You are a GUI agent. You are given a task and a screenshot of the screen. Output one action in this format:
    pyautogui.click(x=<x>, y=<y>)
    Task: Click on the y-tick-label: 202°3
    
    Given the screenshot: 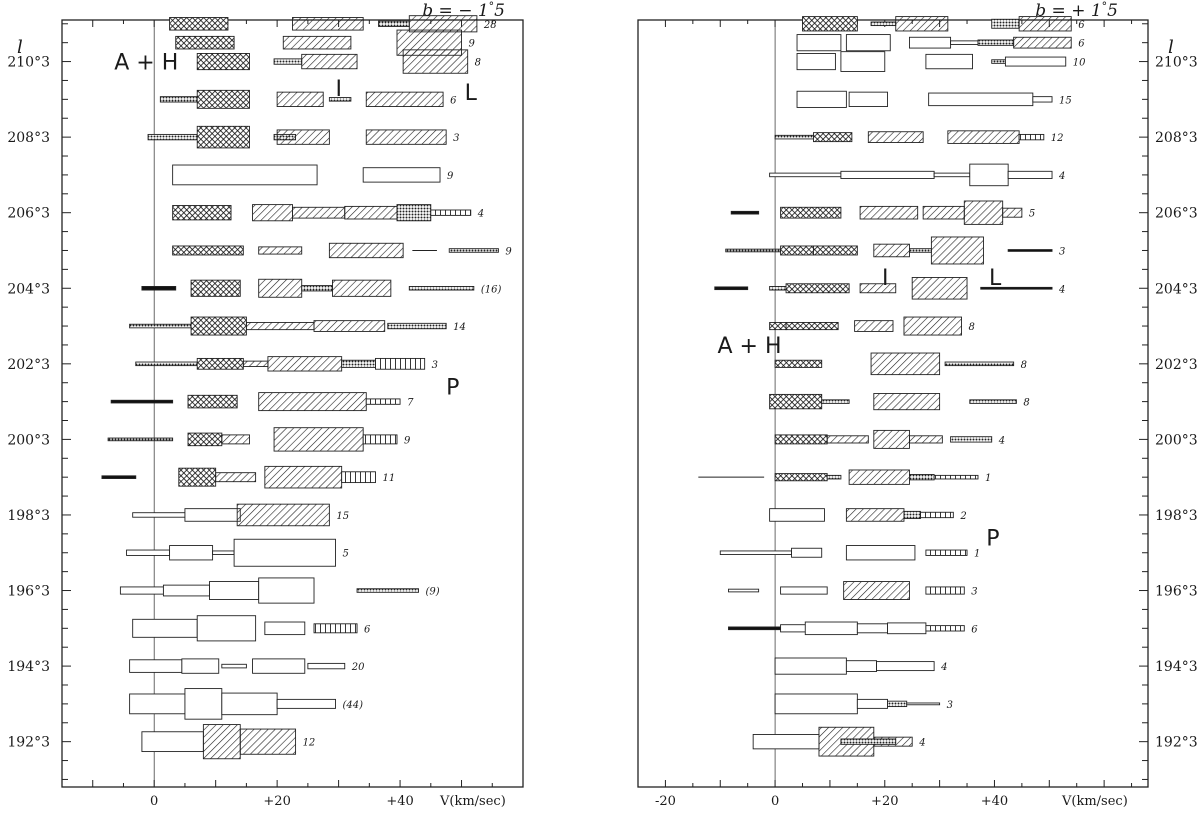 What is the action you would take?
    pyautogui.click(x=28, y=365)
    